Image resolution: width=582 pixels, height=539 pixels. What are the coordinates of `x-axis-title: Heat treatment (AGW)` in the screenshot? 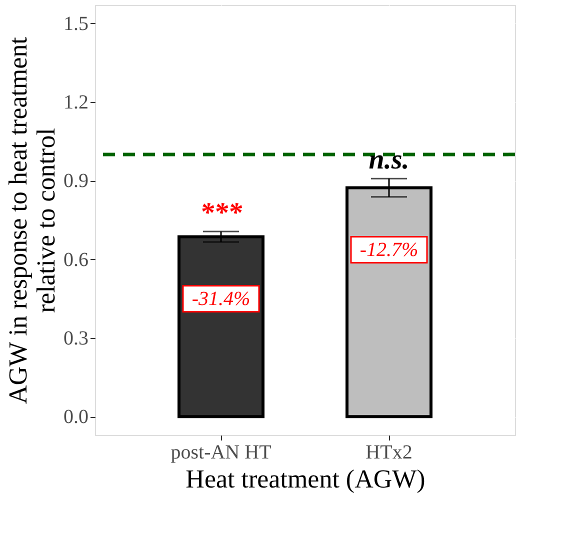 It's located at (306, 479).